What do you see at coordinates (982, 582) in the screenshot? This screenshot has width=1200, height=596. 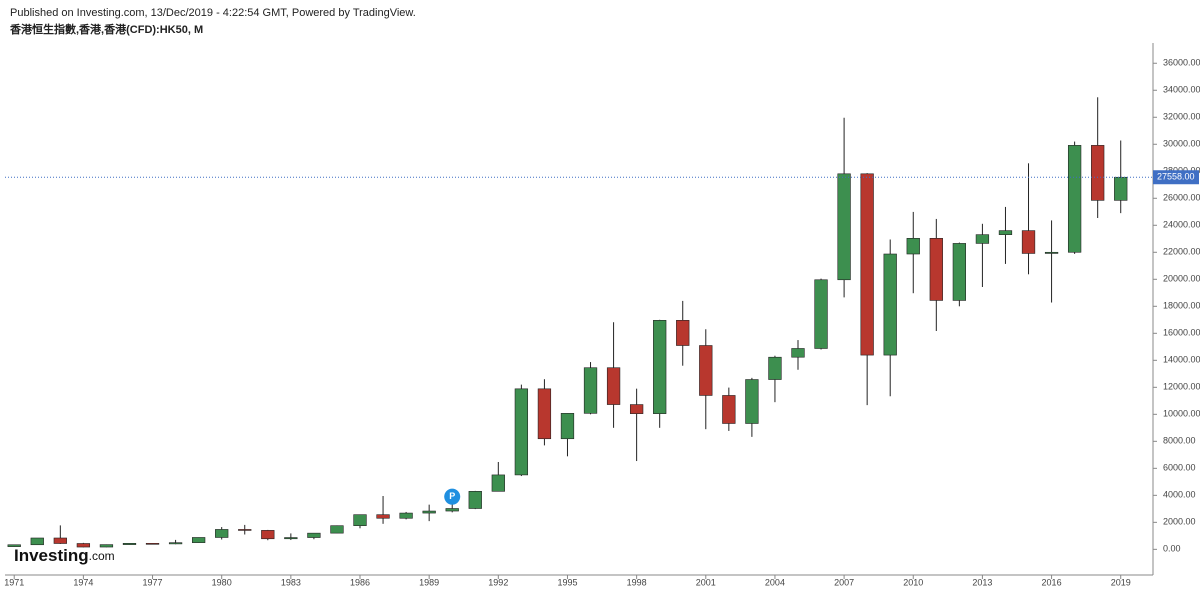 I see `x-tick-label: 2013` at bounding box center [982, 582].